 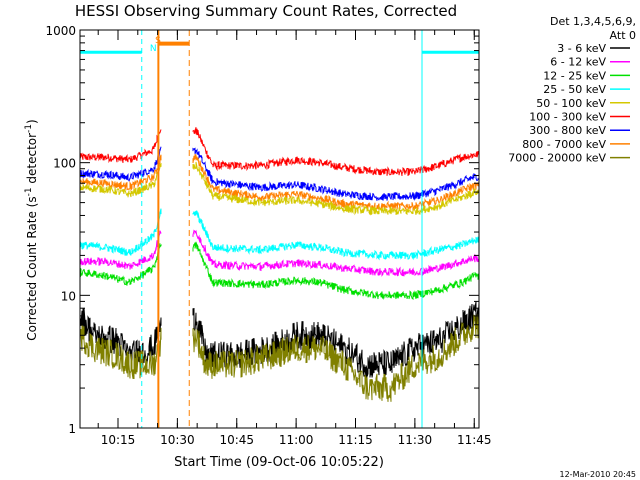 I want to click on y-axis-label: Corrected Count Rate (s-1 detector-1), so click(x=31, y=229).